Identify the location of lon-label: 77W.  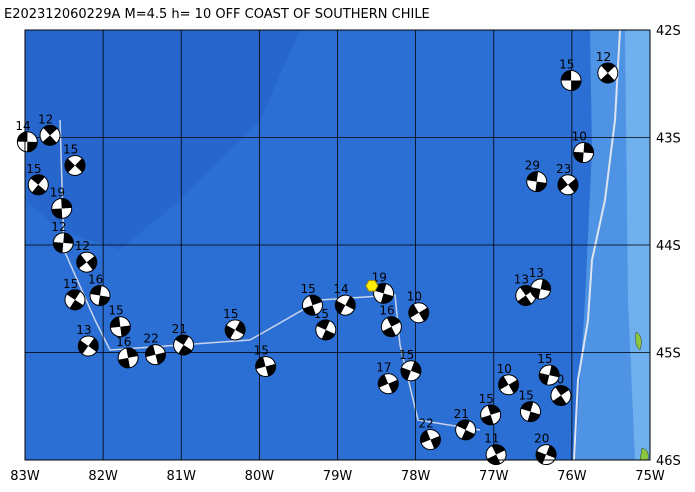
(494, 476).